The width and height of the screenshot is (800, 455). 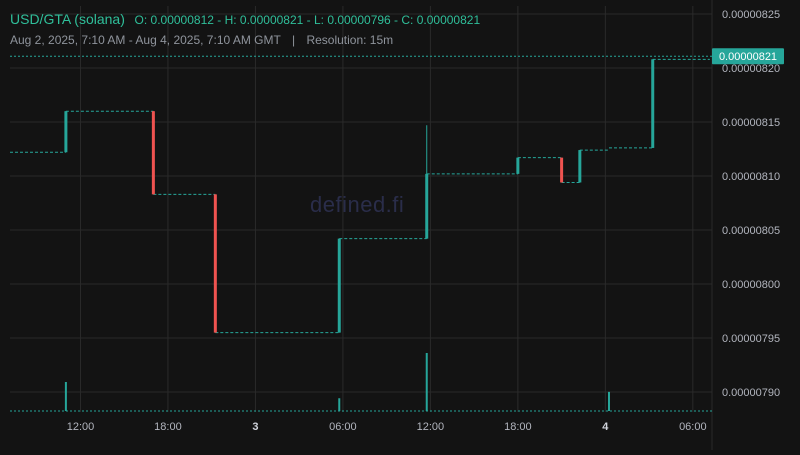 What do you see at coordinates (751, 123) in the screenshot?
I see `y-tick-label: 0.00000815` at bounding box center [751, 123].